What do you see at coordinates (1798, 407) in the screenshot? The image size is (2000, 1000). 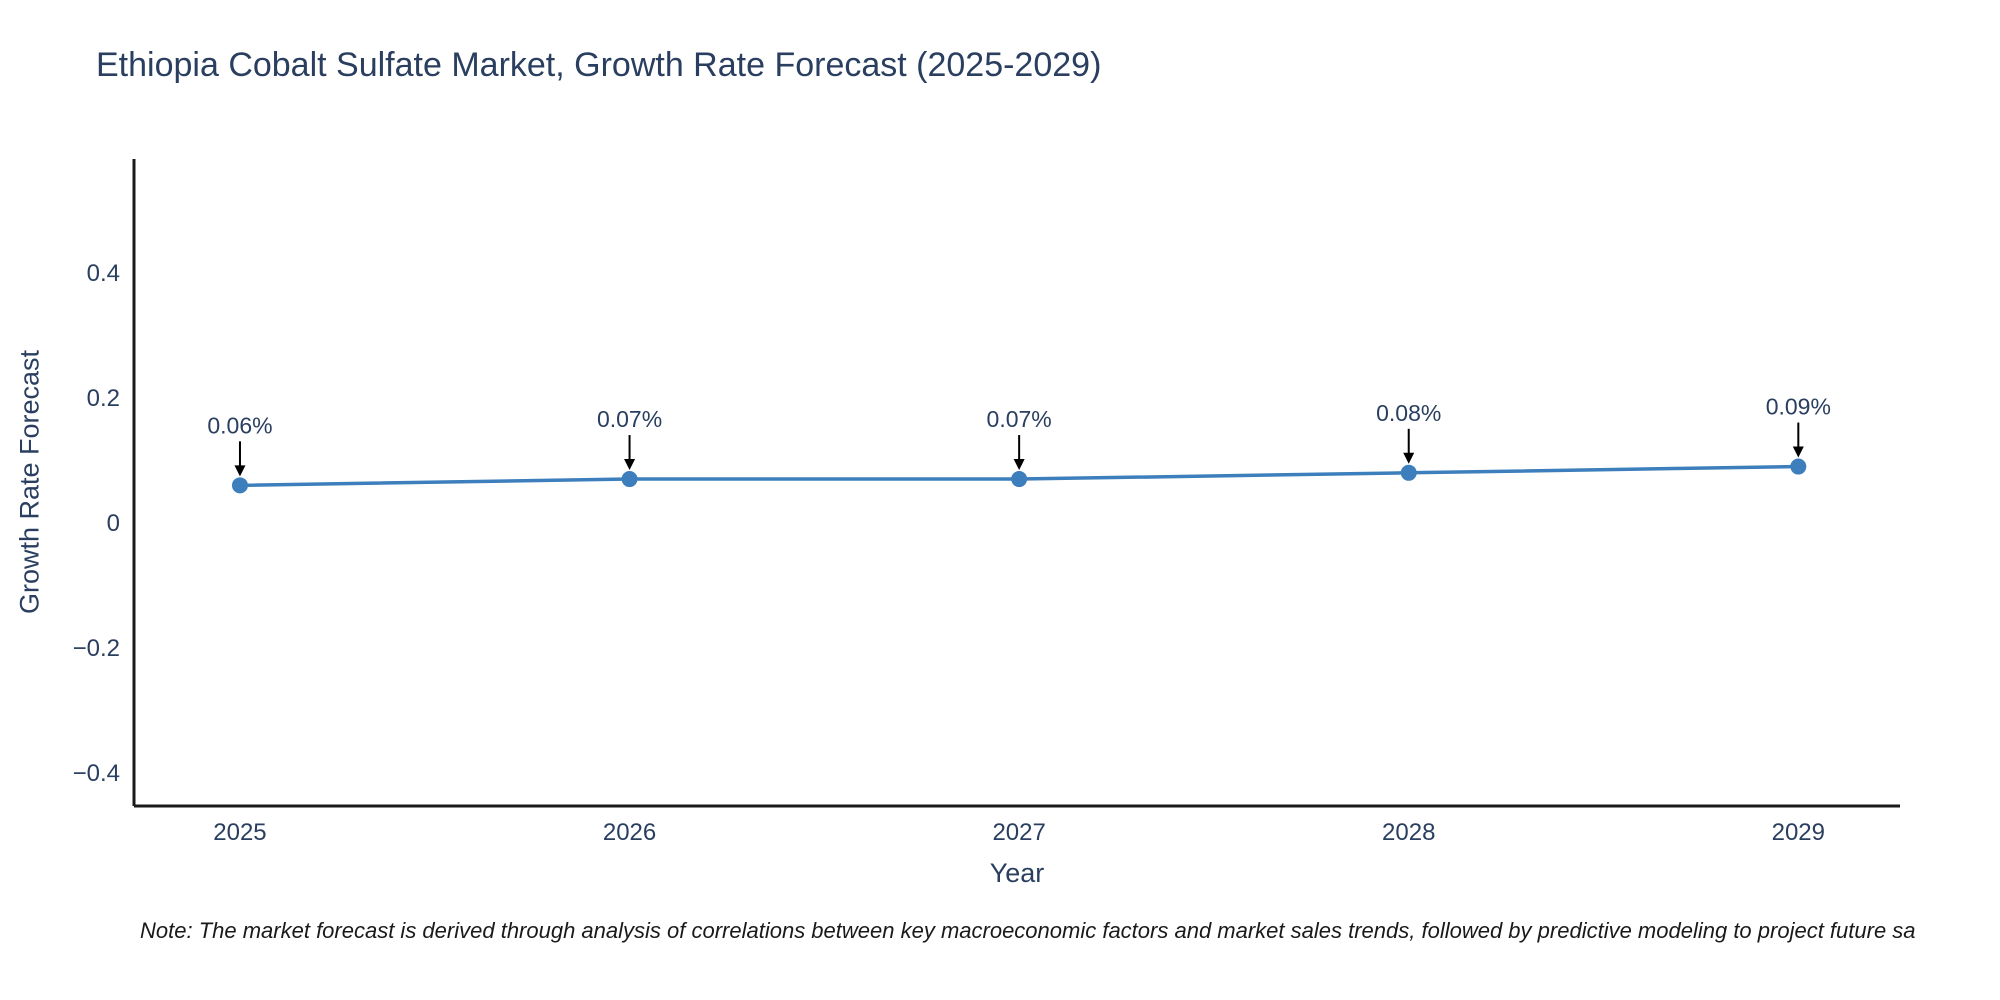 I see `point-label: 0.09%` at bounding box center [1798, 407].